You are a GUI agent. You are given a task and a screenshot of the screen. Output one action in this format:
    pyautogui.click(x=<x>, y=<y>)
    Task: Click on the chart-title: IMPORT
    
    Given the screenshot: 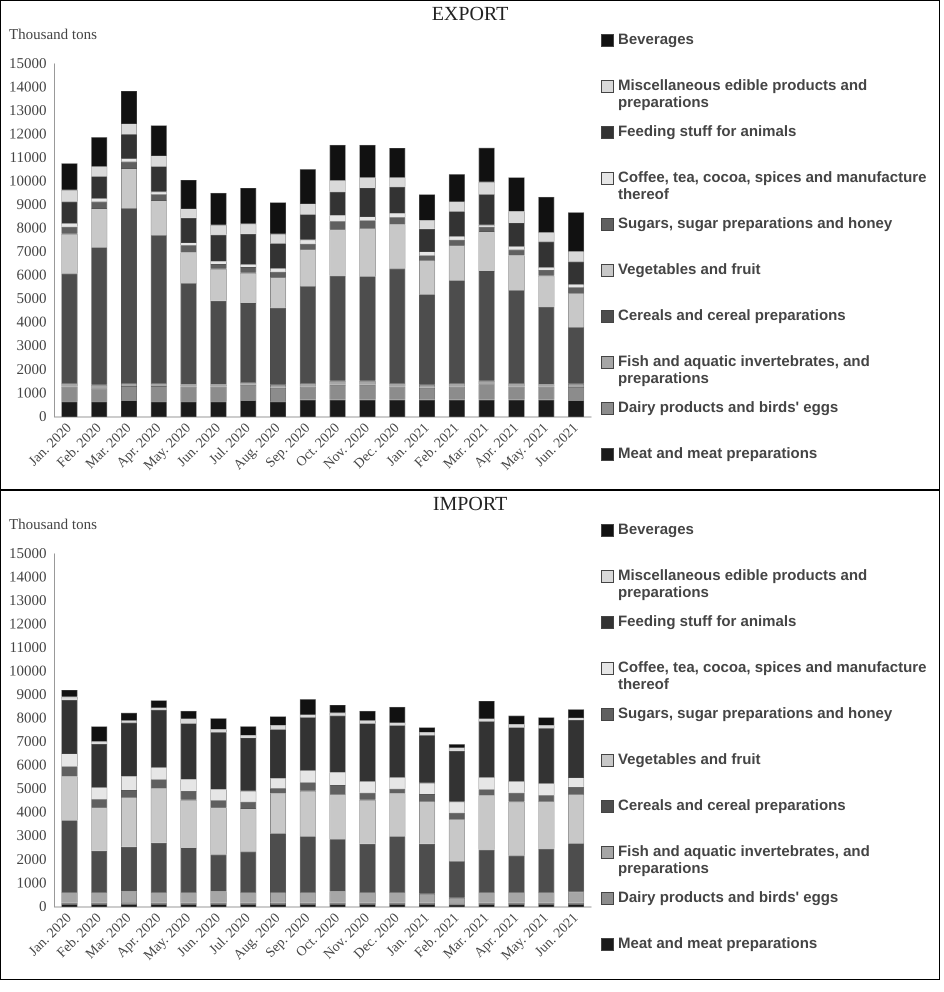 What is the action you would take?
    pyautogui.click(x=470, y=504)
    